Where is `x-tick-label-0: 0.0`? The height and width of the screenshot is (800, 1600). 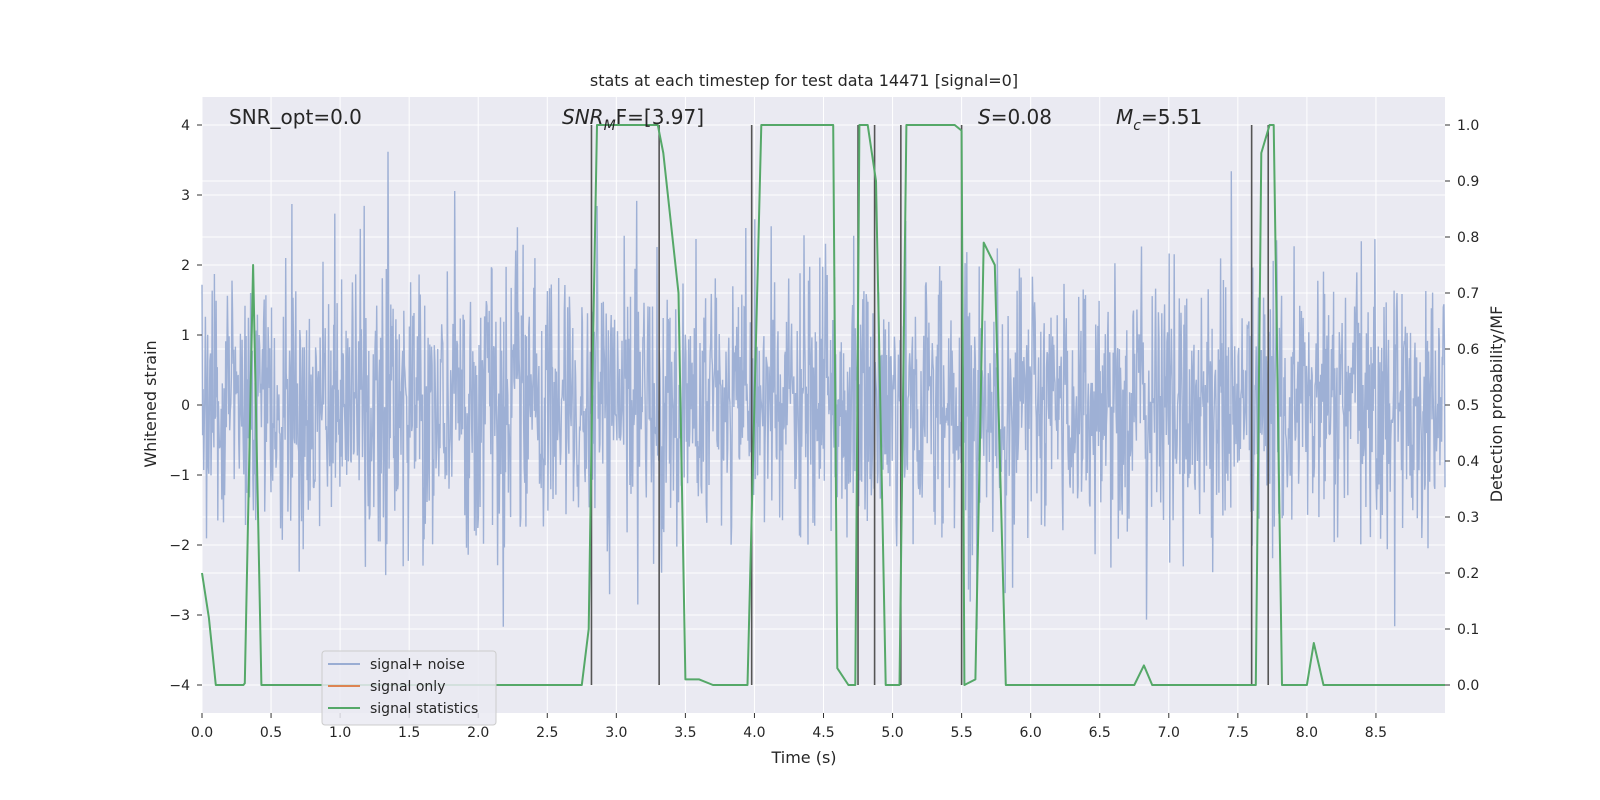 x-tick-label-0: 0.0 is located at coordinates (202, 733).